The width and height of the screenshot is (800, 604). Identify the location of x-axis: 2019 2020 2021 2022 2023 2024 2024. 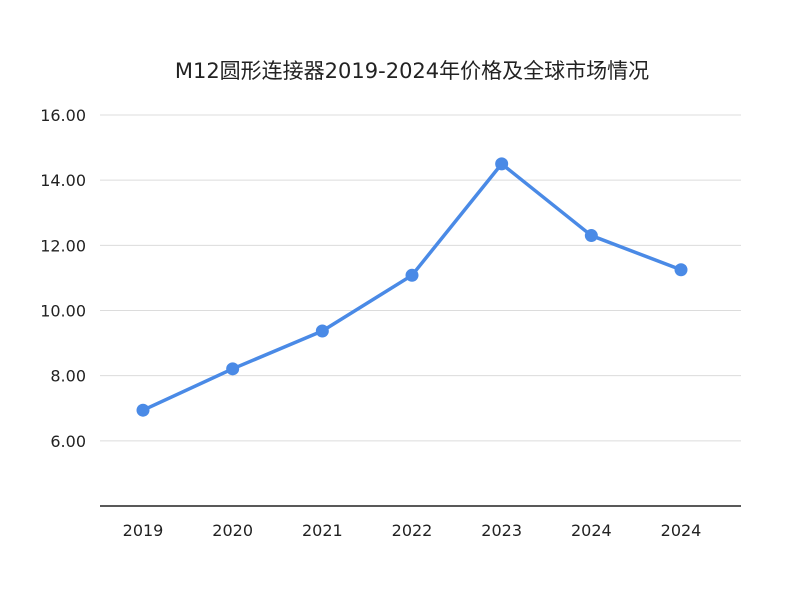
(412, 530).